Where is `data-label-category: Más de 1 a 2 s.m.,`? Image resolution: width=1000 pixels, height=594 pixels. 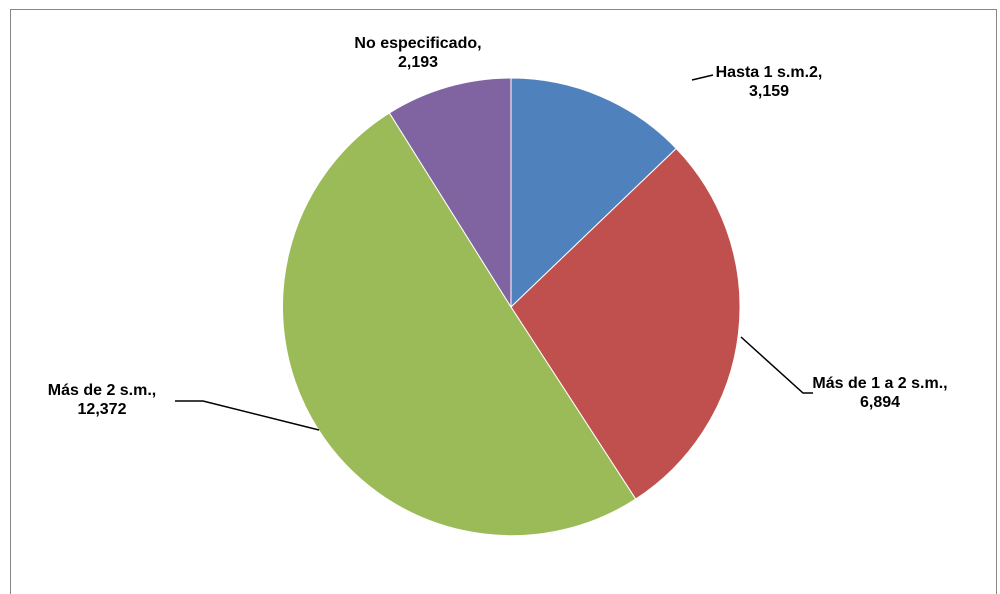 data-label-category: Más de 1 a 2 s.m., is located at coordinates (879, 383).